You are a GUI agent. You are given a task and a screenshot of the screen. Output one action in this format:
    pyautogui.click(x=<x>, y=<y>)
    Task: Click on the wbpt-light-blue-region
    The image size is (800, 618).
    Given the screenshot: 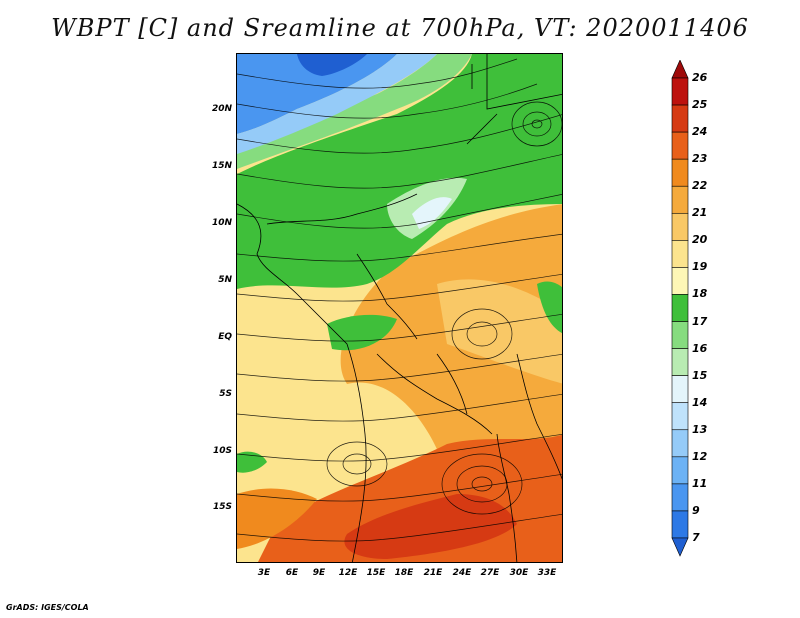 What is the action you would take?
    pyautogui.click(x=337, y=104)
    